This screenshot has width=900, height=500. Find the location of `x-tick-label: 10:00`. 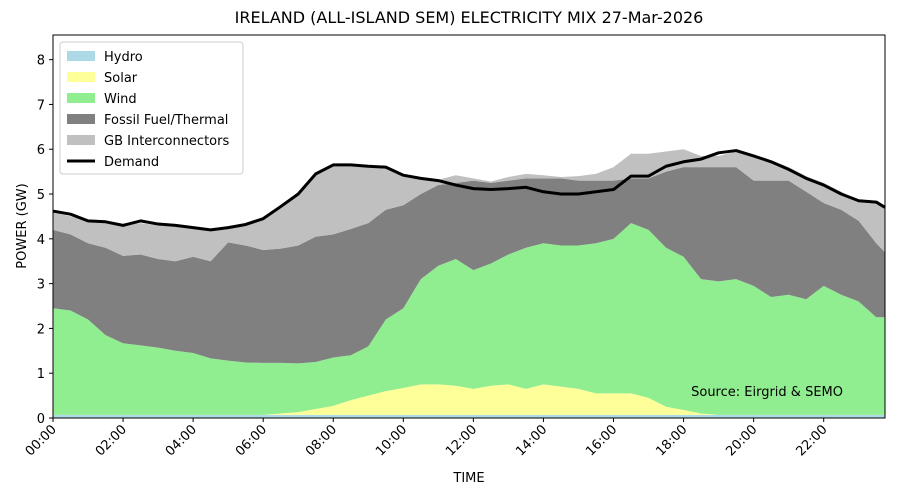

x-tick-label: 10:00 is located at coordinates (391, 440).